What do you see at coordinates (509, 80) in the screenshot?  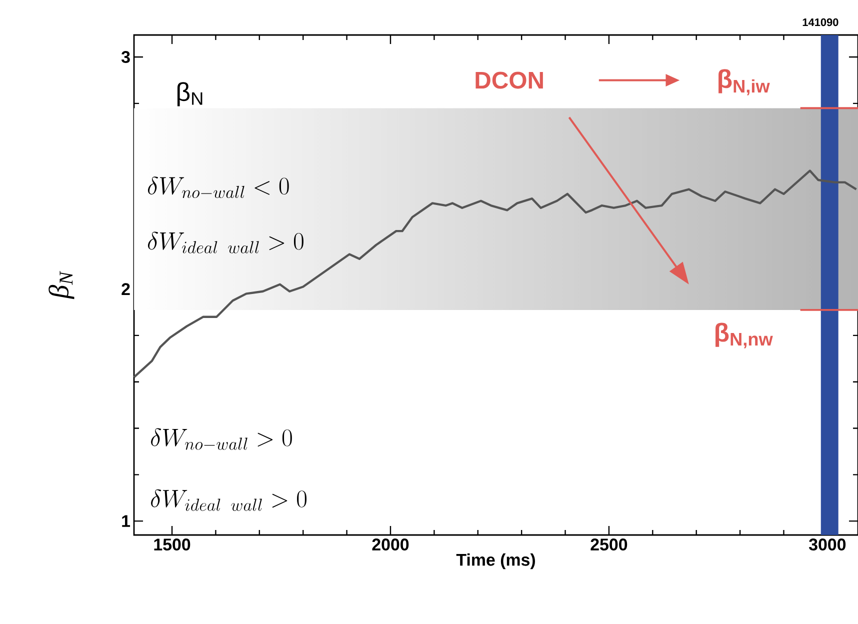 I see `annotation: DCON` at bounding box center [509, 80].